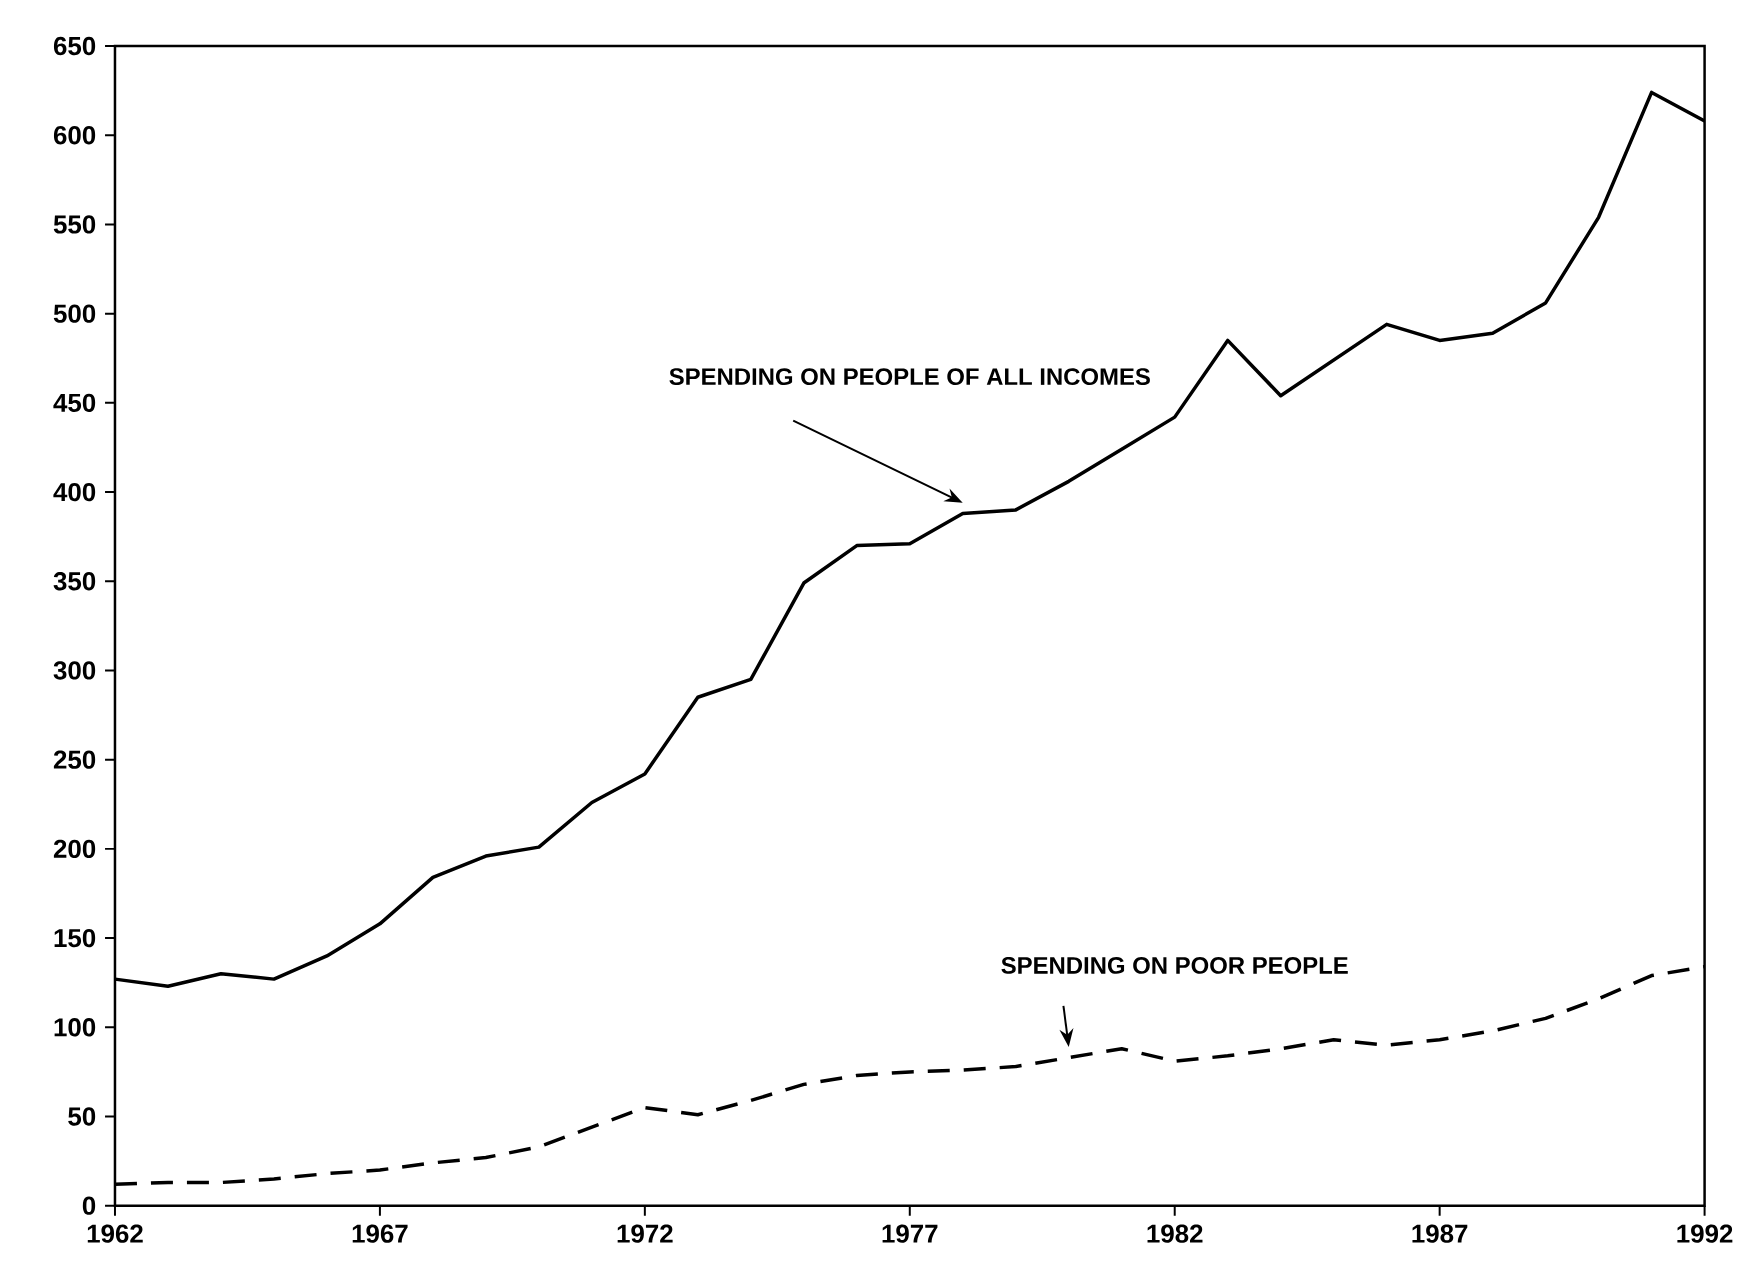  I want to click on y-tick-label: 550, so click(74, 224).